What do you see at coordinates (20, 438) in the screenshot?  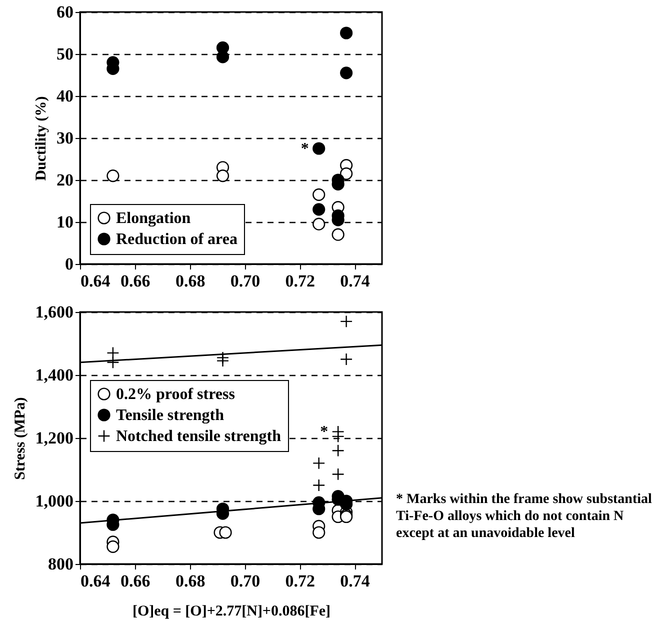 I see `y-axis-title: Stress (MPa)` at bounding box center [20, 438].